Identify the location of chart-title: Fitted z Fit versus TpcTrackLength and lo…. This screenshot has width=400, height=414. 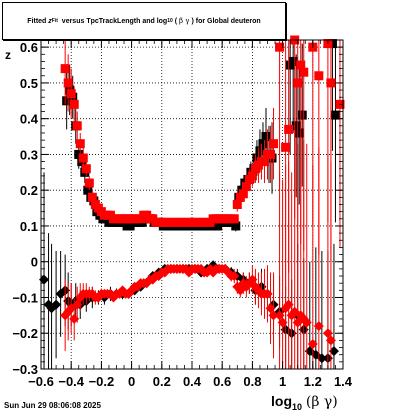
(144, 21).